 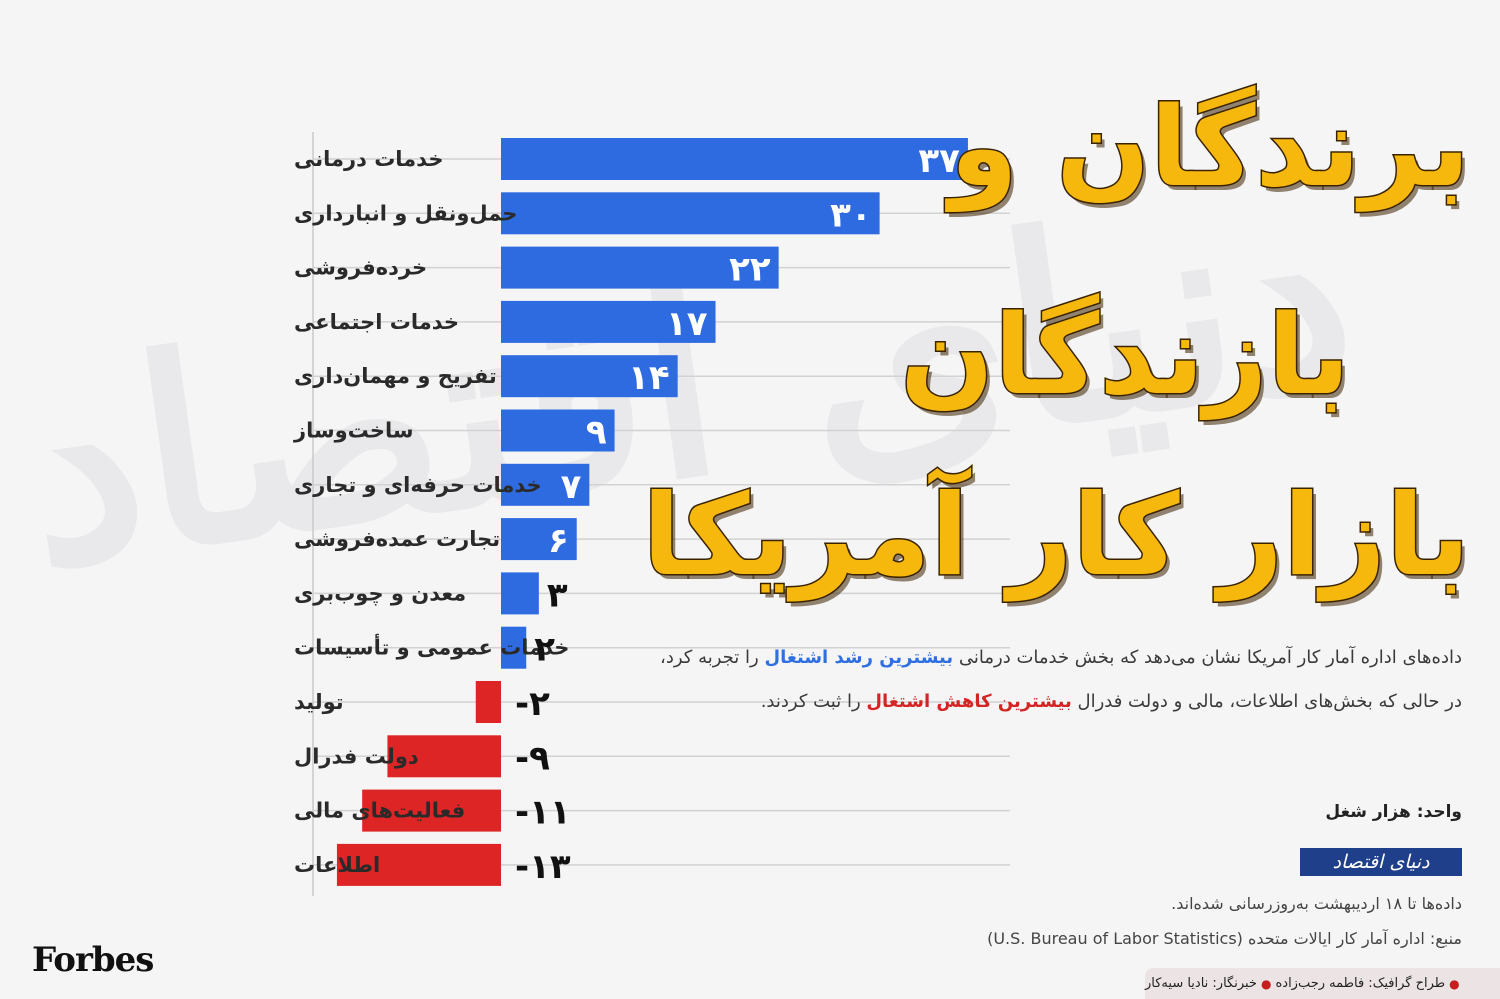 What do you see at coordinates (418, 485) in the screenshot?
I see `category-label: خدمات حرفه‌ای و تجاری` at bounding box center [418, 485].